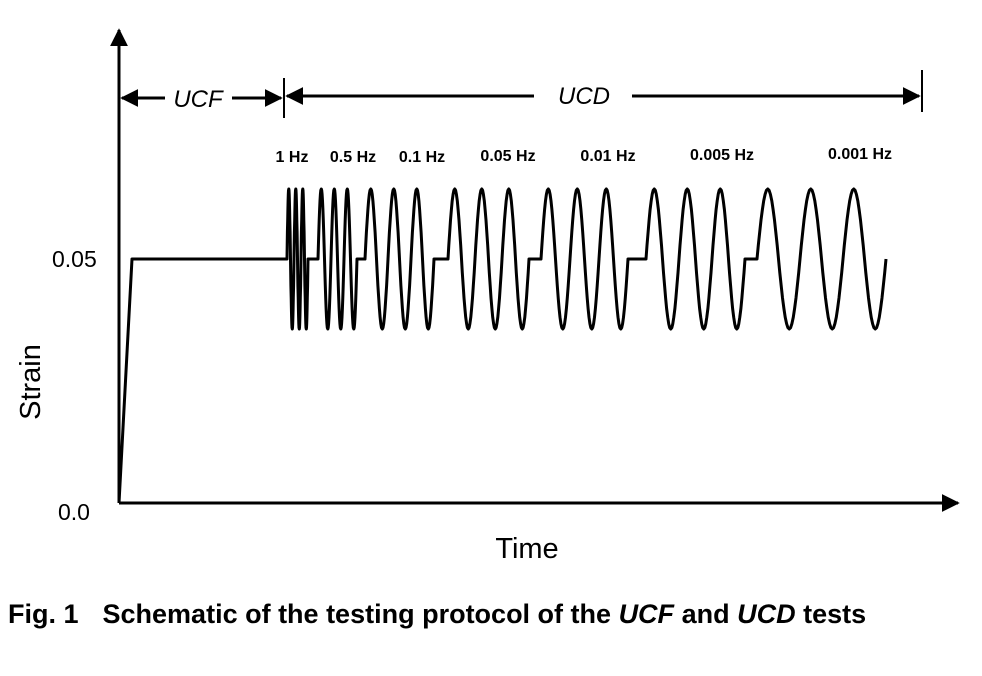 The width and height of the screenshot is (982, 676). What do you see at coordinates (43, 614) in the screenshot?
I see `caption-label: Fig. 1` at bounding box center [43, 614].